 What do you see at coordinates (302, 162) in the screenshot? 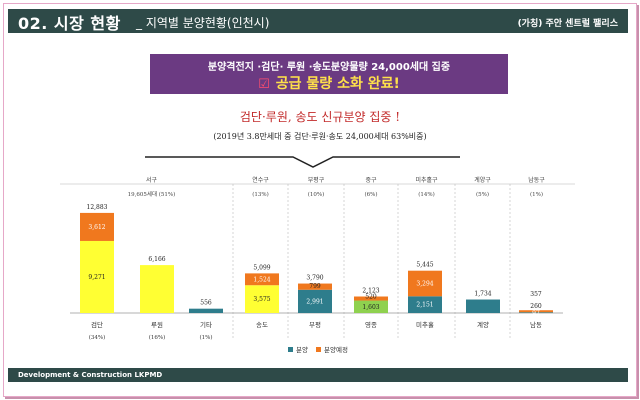
I see `headline-divider` at bounding box center [302, 162].